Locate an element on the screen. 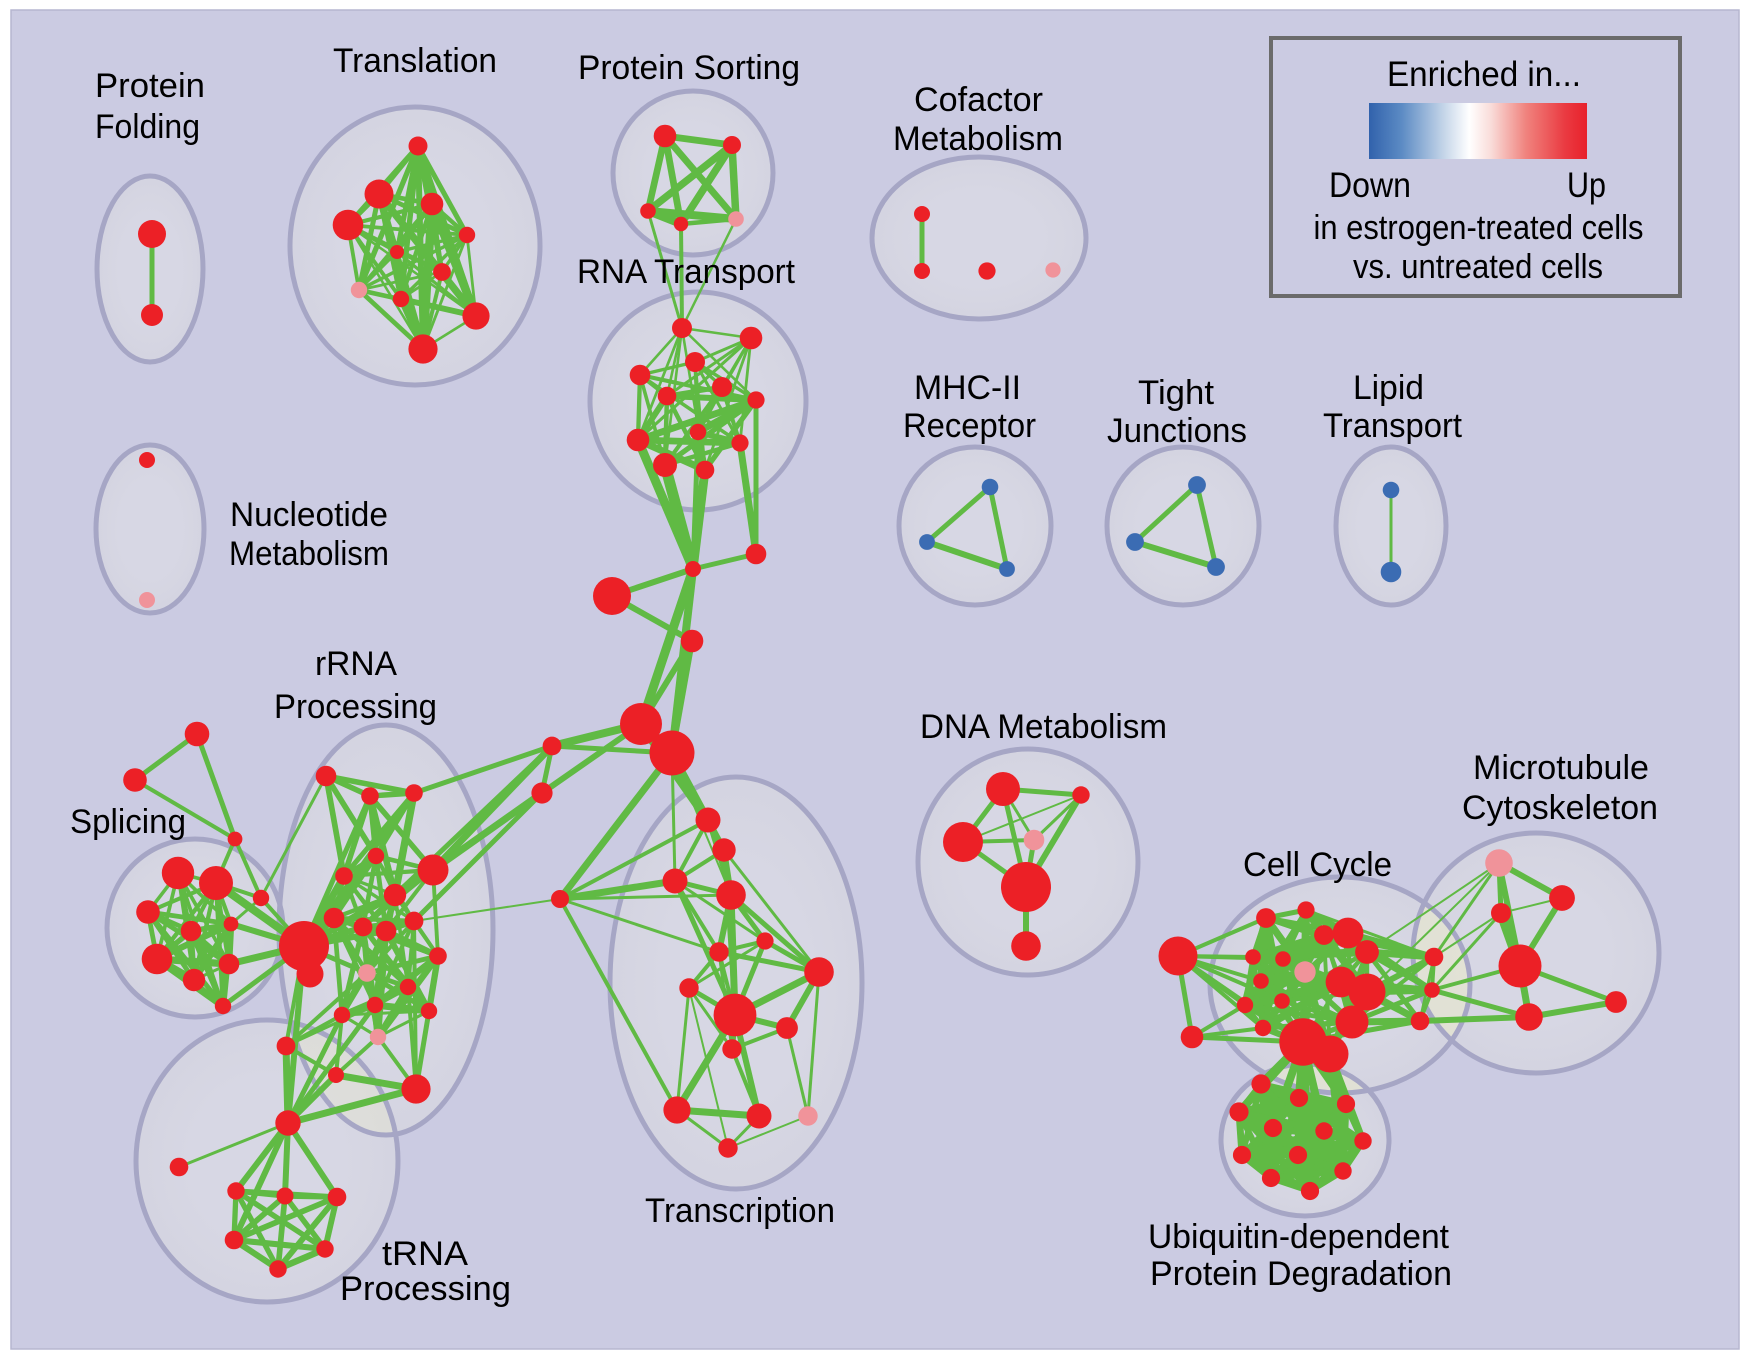 Image resolution: width=1750 pixels, height=1360 pixels. svg-text: Down is located at coordinates (1370, 185).